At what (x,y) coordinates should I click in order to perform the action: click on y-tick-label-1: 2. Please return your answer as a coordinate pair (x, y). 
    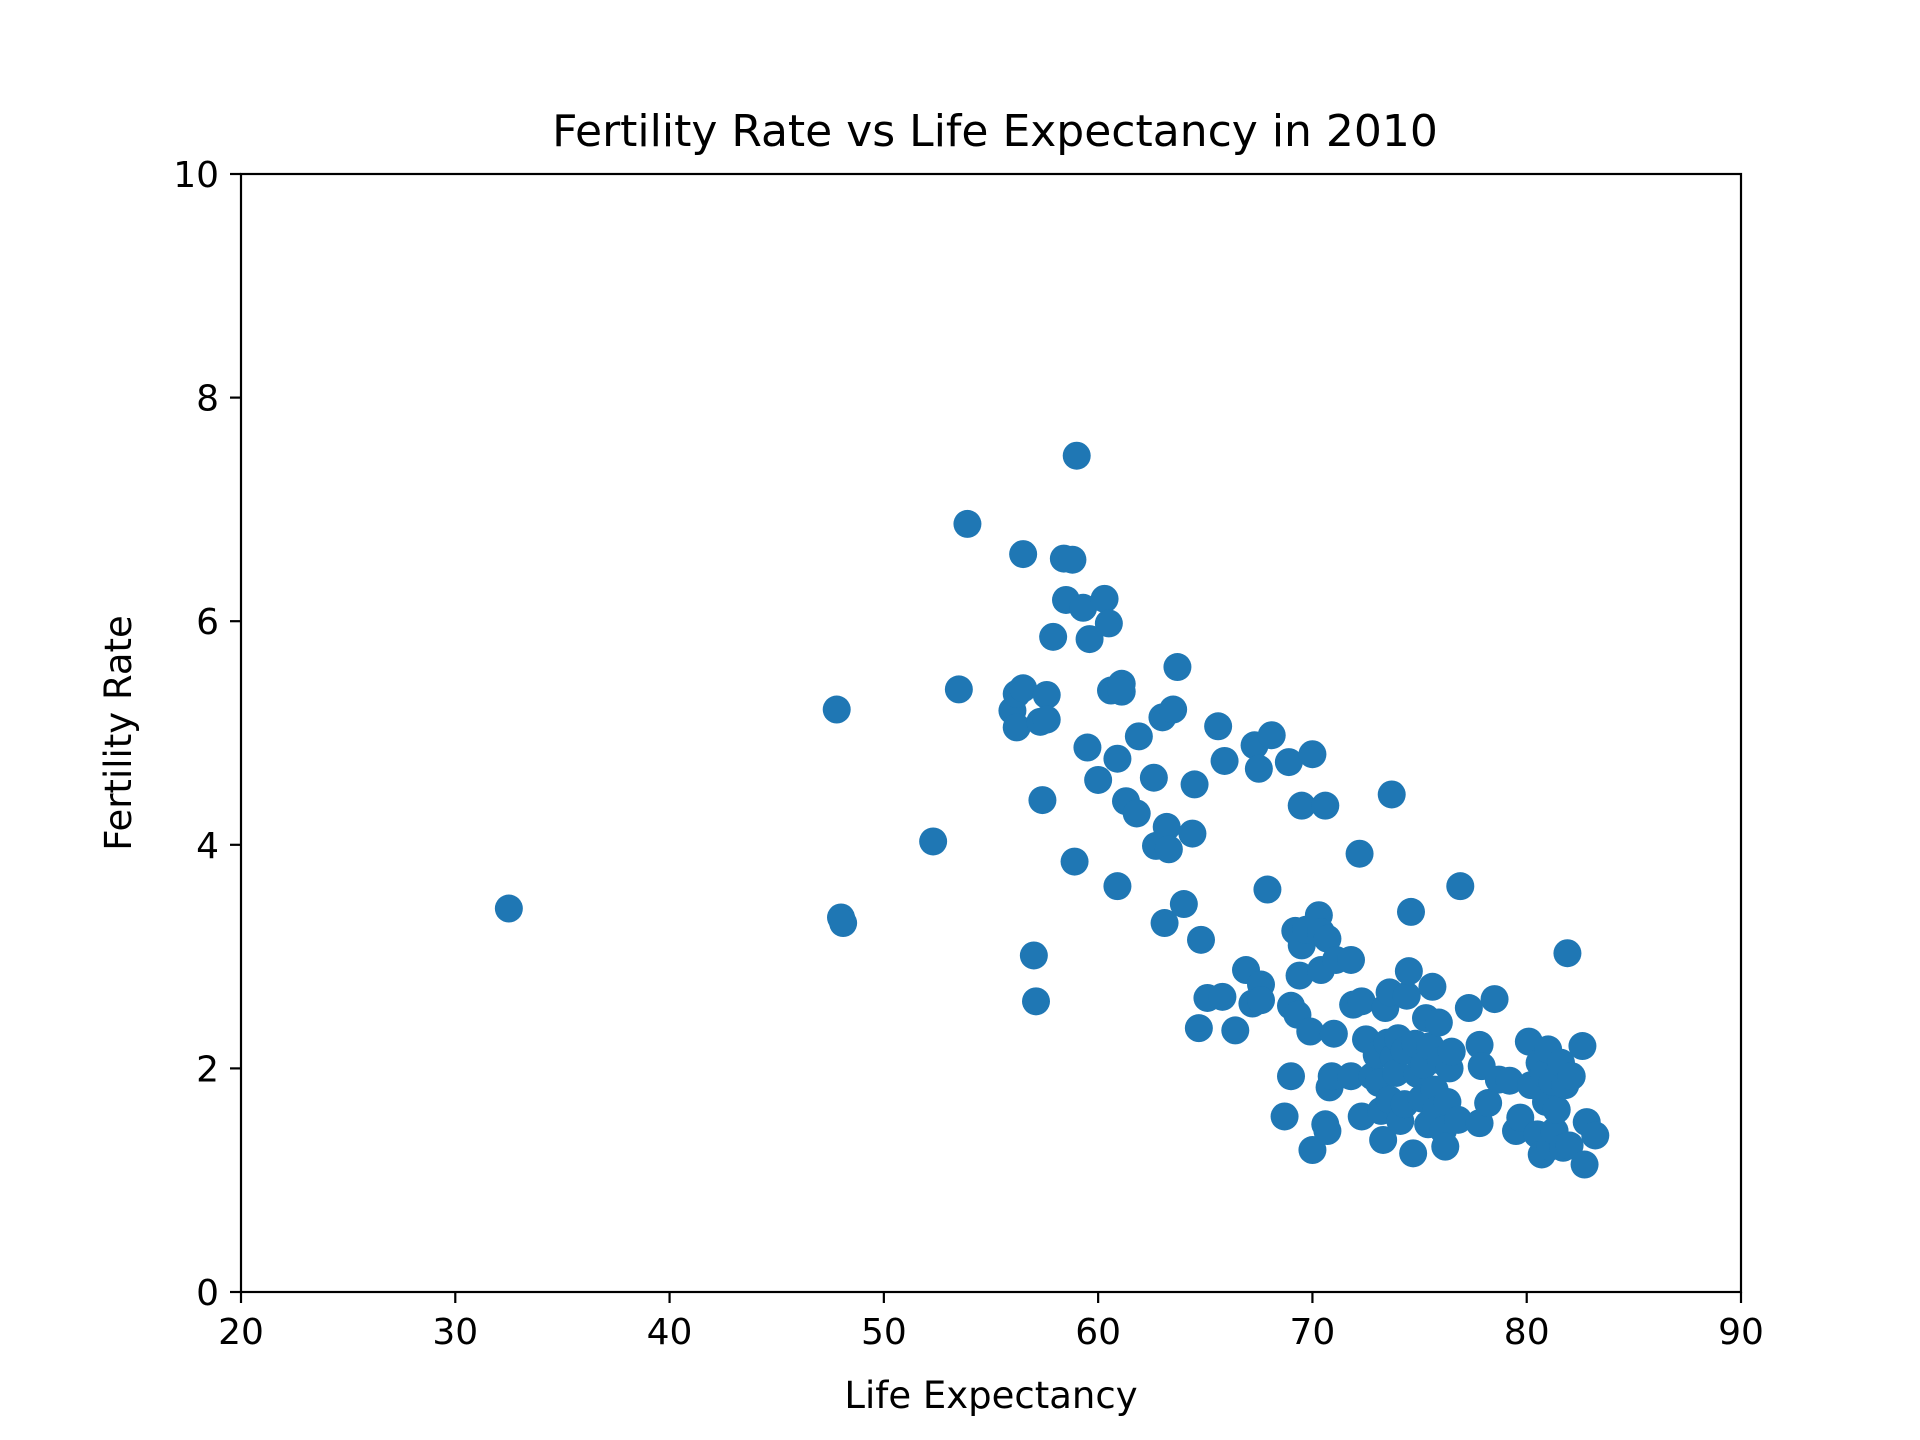
    Looking at the image, I should click on (207, 1069).